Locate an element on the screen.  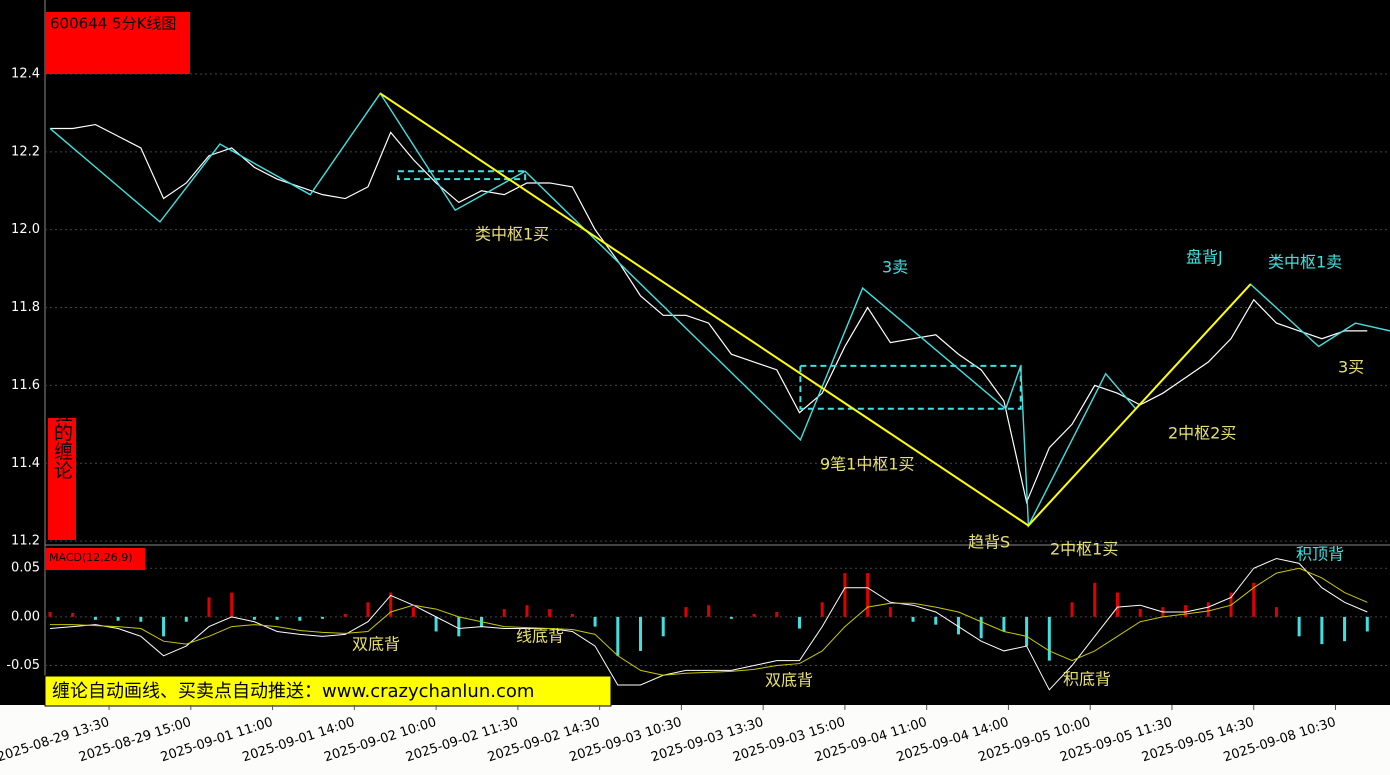
annotation: 积底背 is located at coordinates (1087, 679).